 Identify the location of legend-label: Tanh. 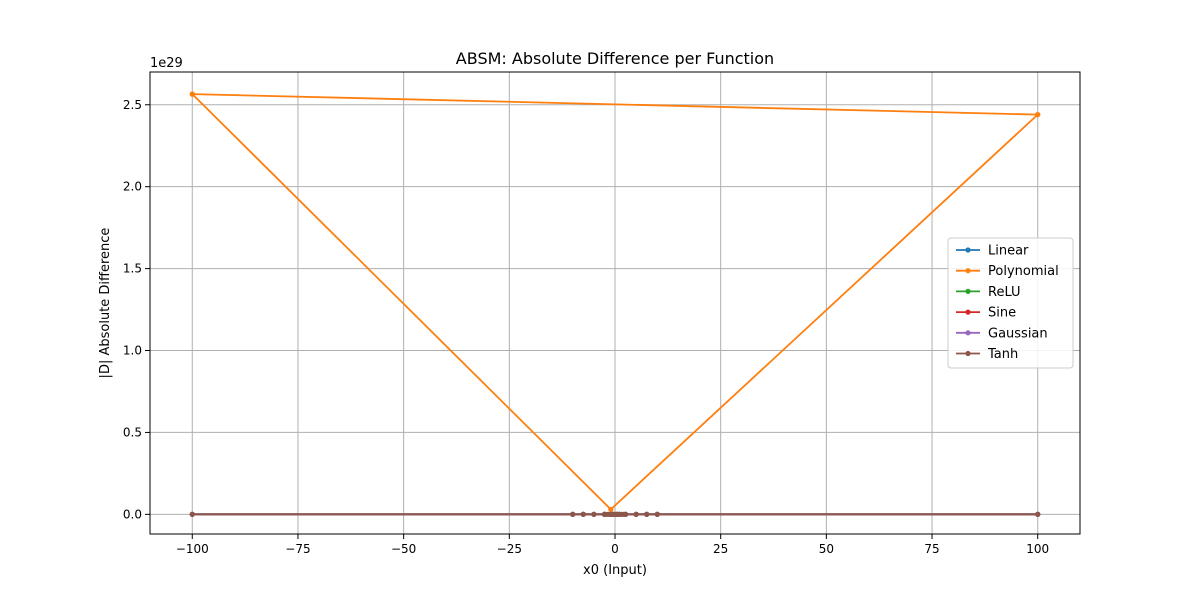
(1002, 354).